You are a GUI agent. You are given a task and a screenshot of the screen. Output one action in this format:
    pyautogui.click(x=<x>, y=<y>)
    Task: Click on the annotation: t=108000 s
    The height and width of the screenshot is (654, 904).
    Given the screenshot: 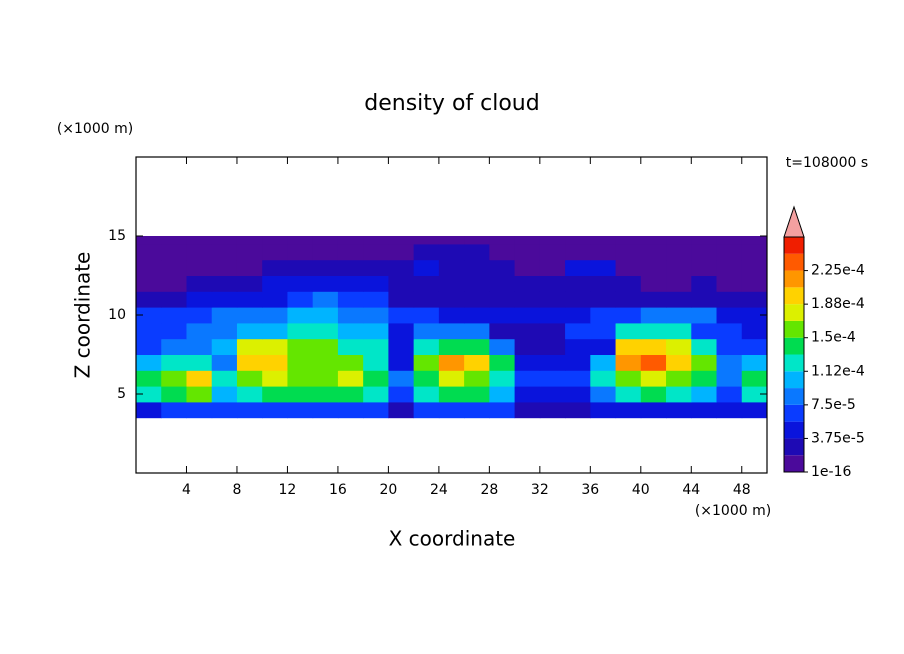 What is the action you would take?
    pyautogui.click(x=827, y=163)
    